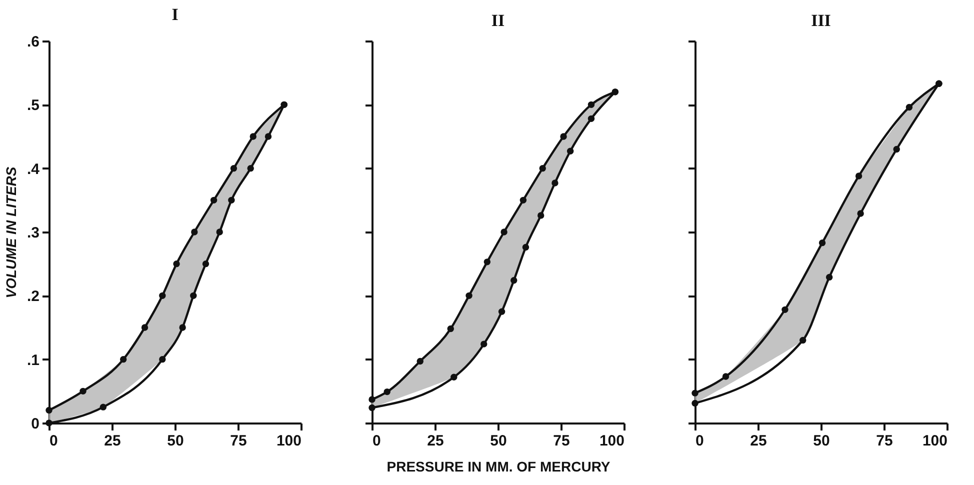 Image resolution: width=974 pixels, height=485 pixels. What do you see at coordinates (821, 20) in the screenshot?
I see `chart-title: III` at bounding box center [821, 20].